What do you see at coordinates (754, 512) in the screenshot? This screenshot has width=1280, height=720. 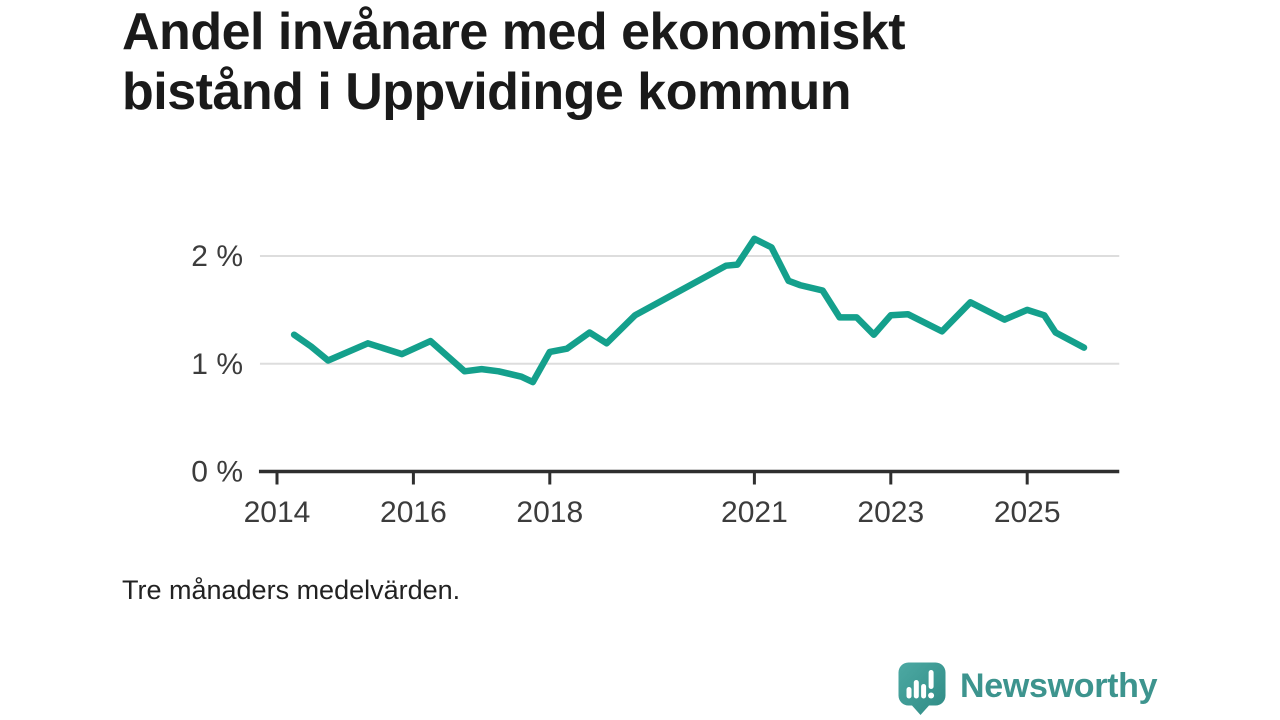 I see `x-tick-label: 2021` at bounding box center [754, 512].